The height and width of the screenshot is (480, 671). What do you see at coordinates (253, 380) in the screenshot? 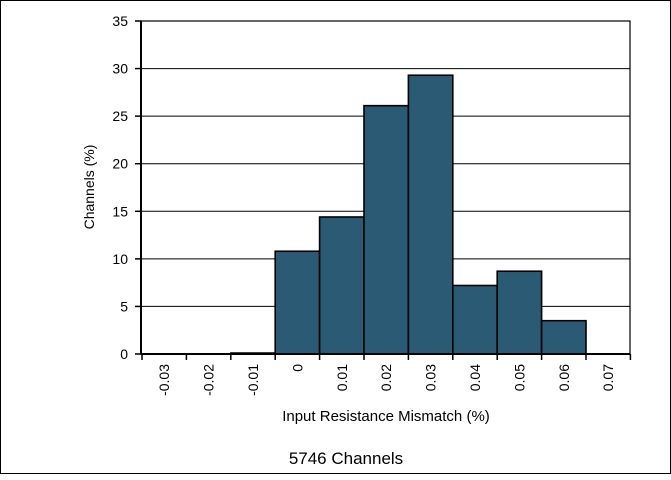
I see `x-tick-label--0.01: -0.01` at bounding box center [253, 380].